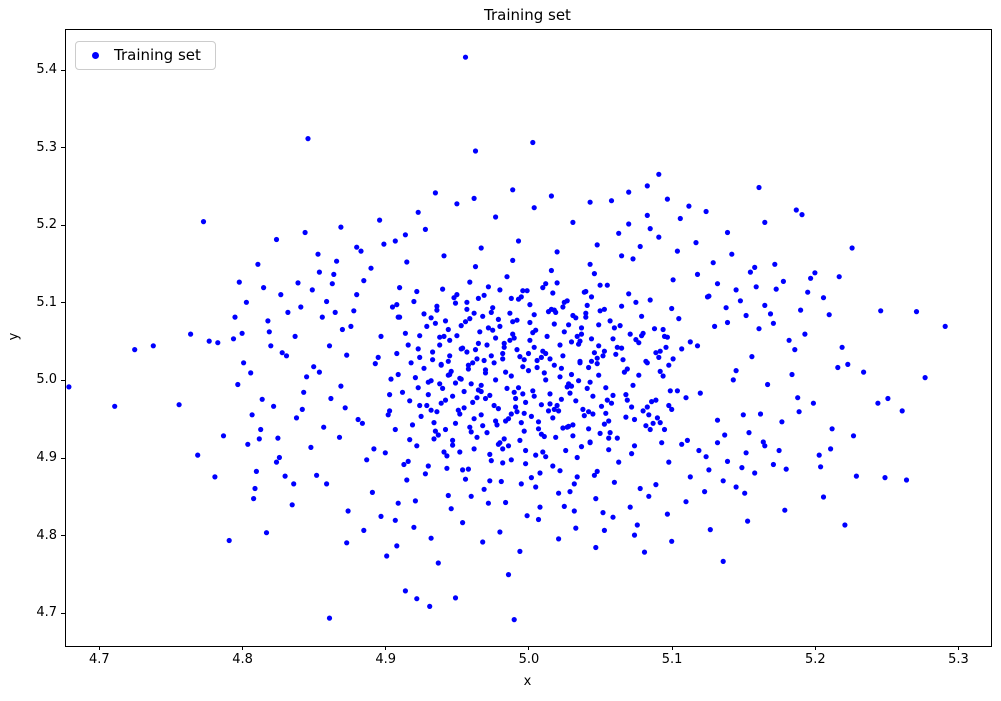 The width and height of the screenshot is (1001, 701). I want to click on x-tick-label: 5.1, so click(672, 659).